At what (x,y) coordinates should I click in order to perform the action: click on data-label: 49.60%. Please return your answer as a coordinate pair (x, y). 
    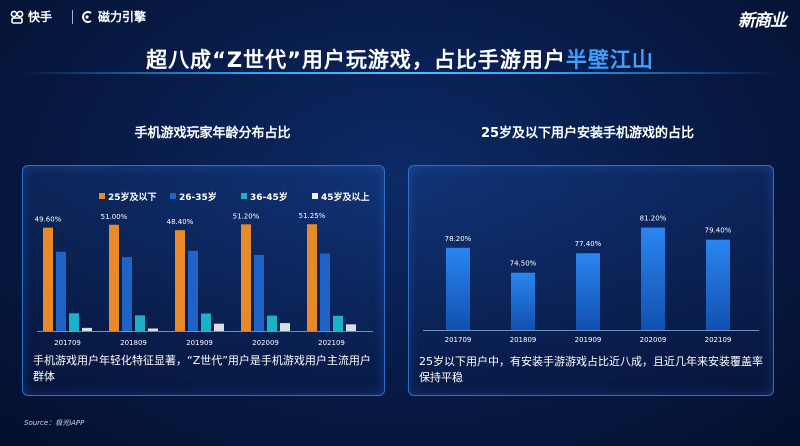
    Looking at the image, I should click on (48, 220).